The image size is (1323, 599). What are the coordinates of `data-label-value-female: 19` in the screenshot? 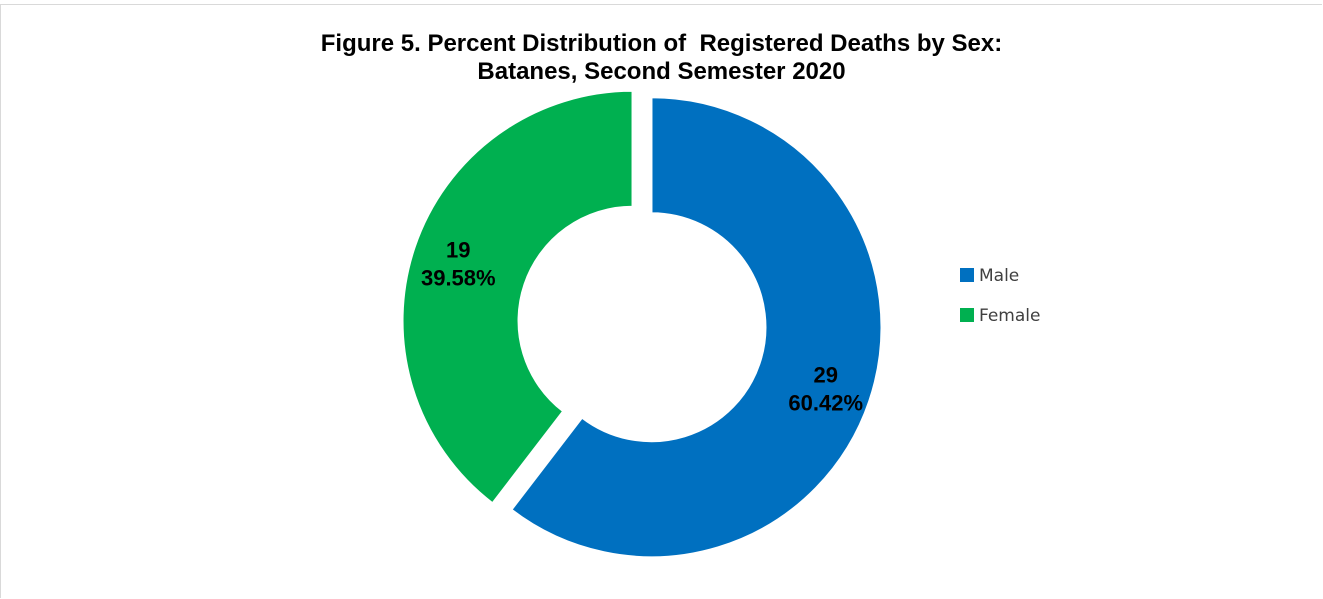 It's located at (458, 250).